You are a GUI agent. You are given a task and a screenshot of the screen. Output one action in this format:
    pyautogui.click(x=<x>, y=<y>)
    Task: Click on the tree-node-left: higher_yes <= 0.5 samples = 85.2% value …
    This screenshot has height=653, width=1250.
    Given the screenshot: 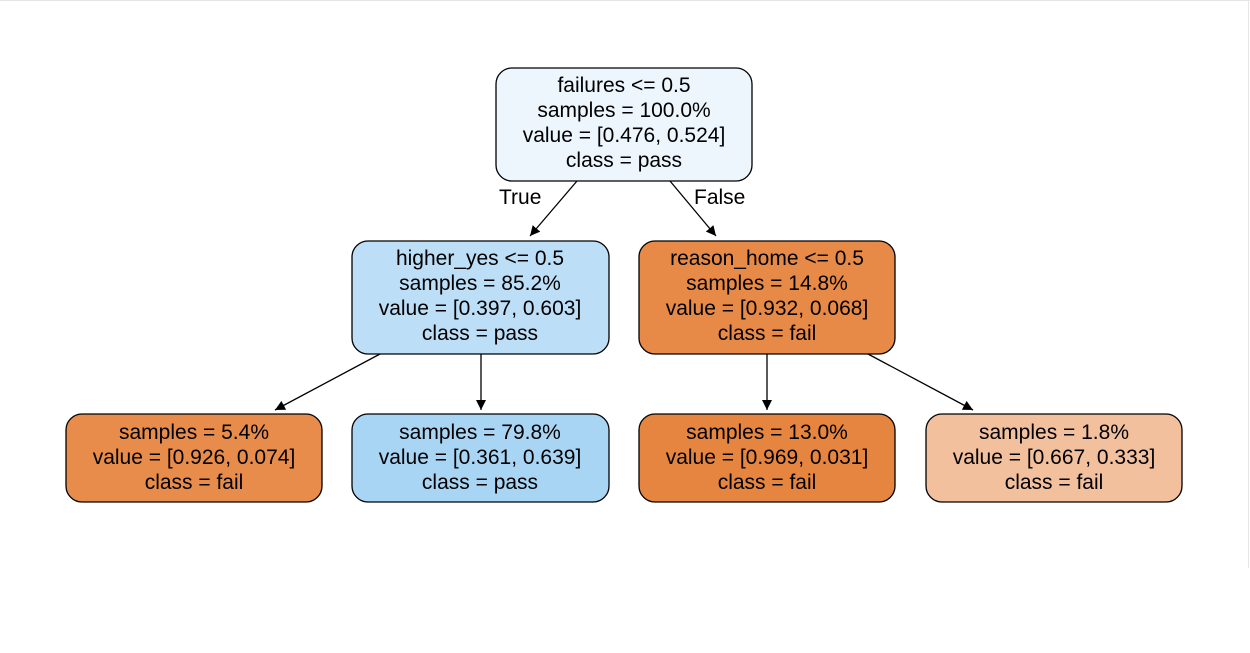 What is the action you would take?
    pyautogui.click(x=480, y=297)
    